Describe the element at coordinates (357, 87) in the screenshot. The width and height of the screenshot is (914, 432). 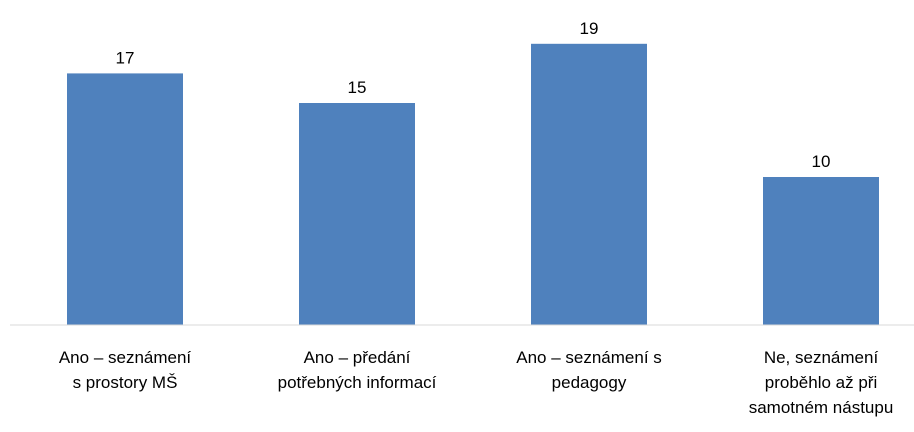
I see `data-label: 15` at that location.